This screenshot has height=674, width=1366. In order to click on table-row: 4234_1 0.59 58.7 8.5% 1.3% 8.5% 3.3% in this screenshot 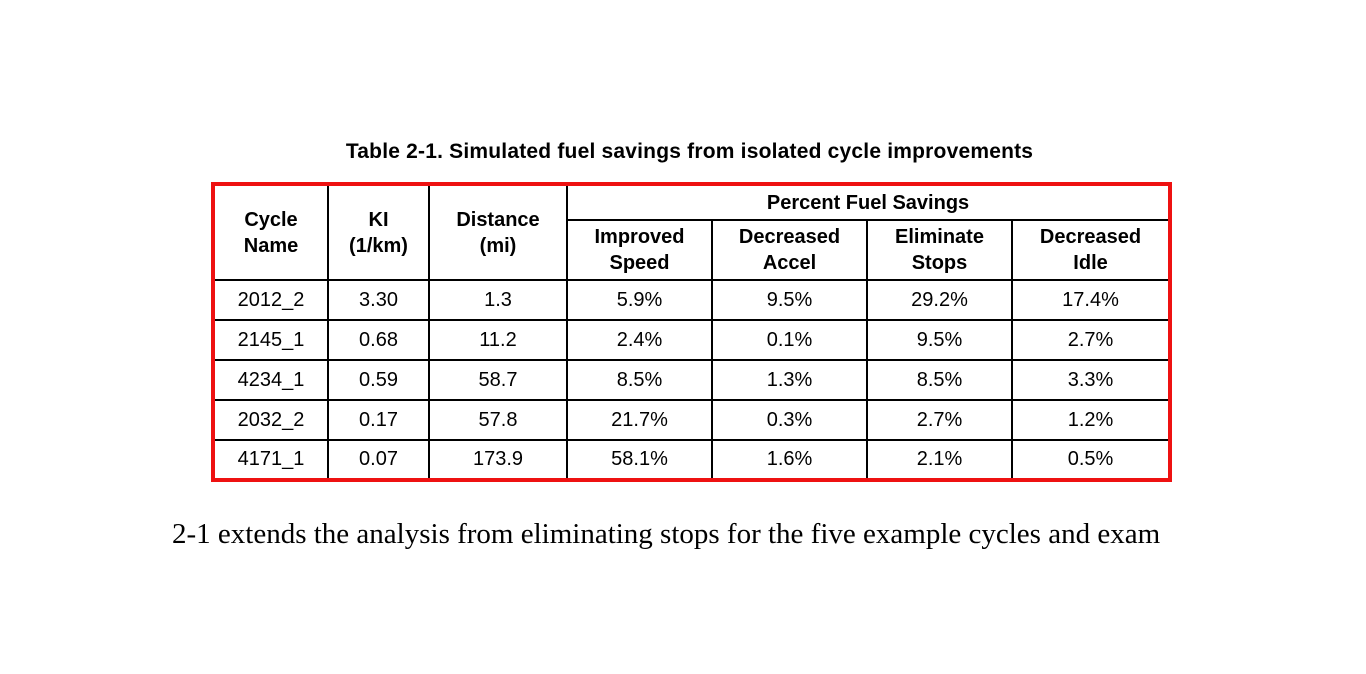, I will do `click(692, 380)`.